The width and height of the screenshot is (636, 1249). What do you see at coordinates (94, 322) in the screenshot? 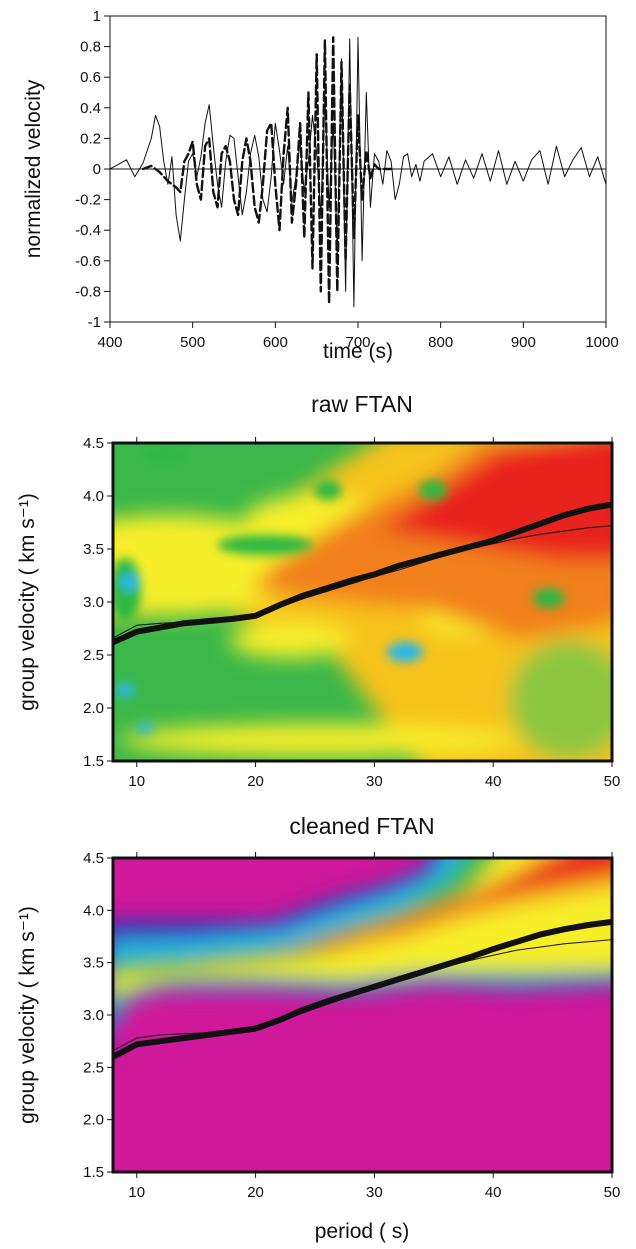
I see `seismogram-ytick-label: -1` at bounding box center [94, 322].